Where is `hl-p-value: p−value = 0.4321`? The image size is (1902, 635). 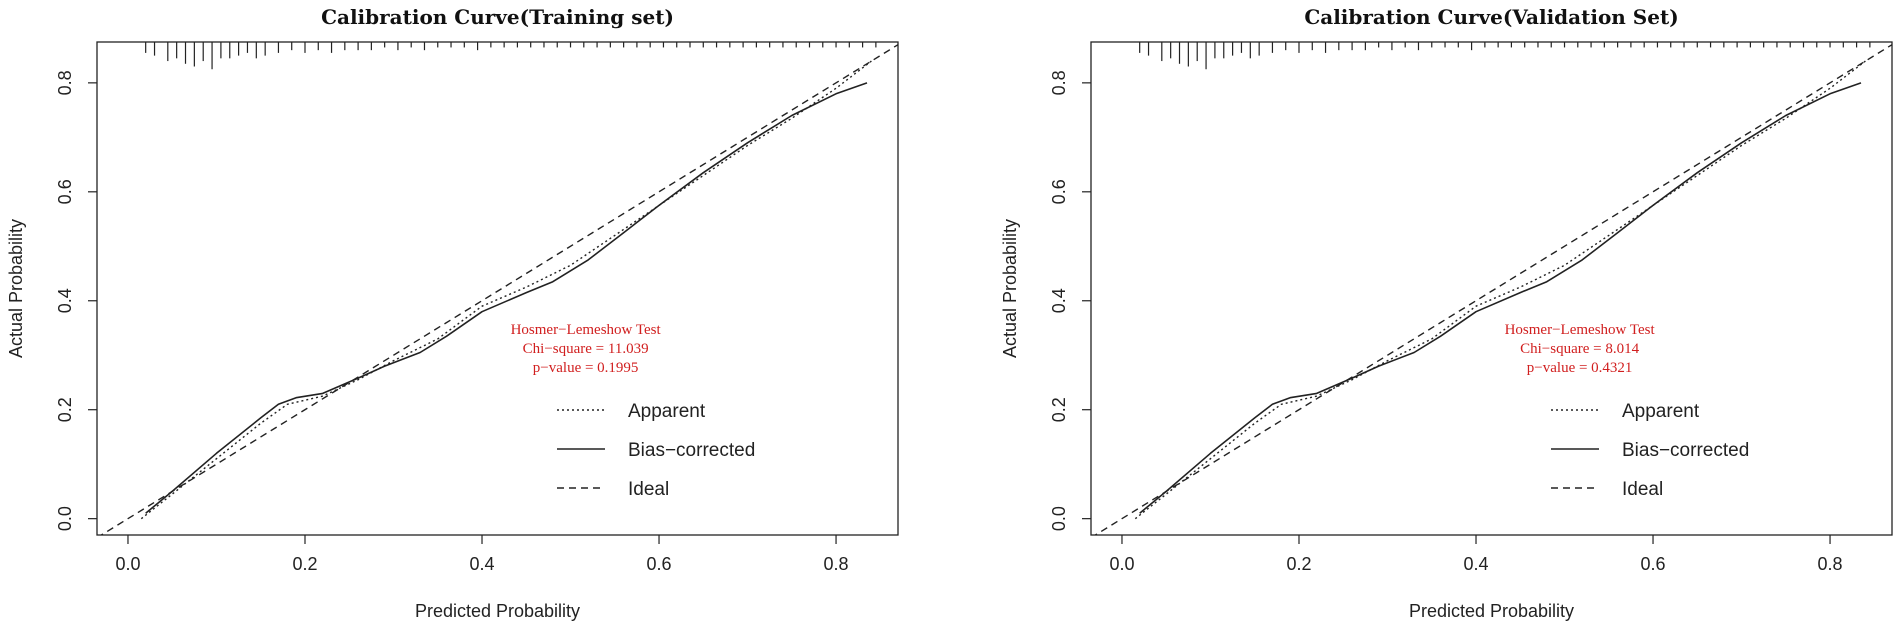 hl-p-value: p−value = 0.4321 is located at coordinates (1580, 368).